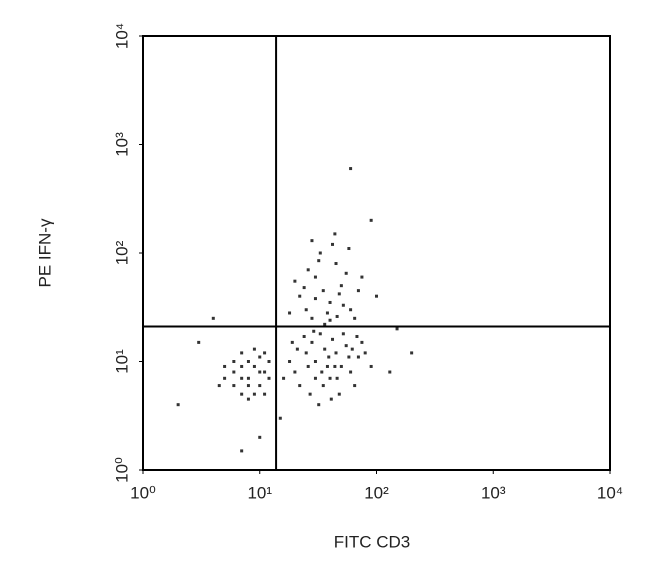  Describe the element at coordinates (259, 492) in the screenshot. I see `x-tick-label: 10¹` at that location.